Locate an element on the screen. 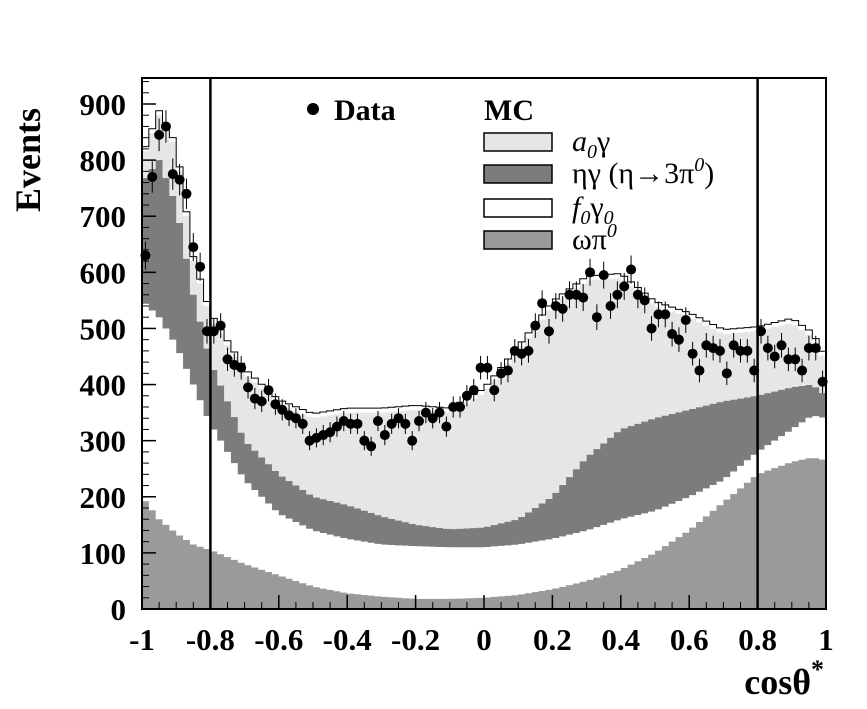 This screenshot has height=709, width=867. legend-mc-header: MC is located at coordinates (509, 110).